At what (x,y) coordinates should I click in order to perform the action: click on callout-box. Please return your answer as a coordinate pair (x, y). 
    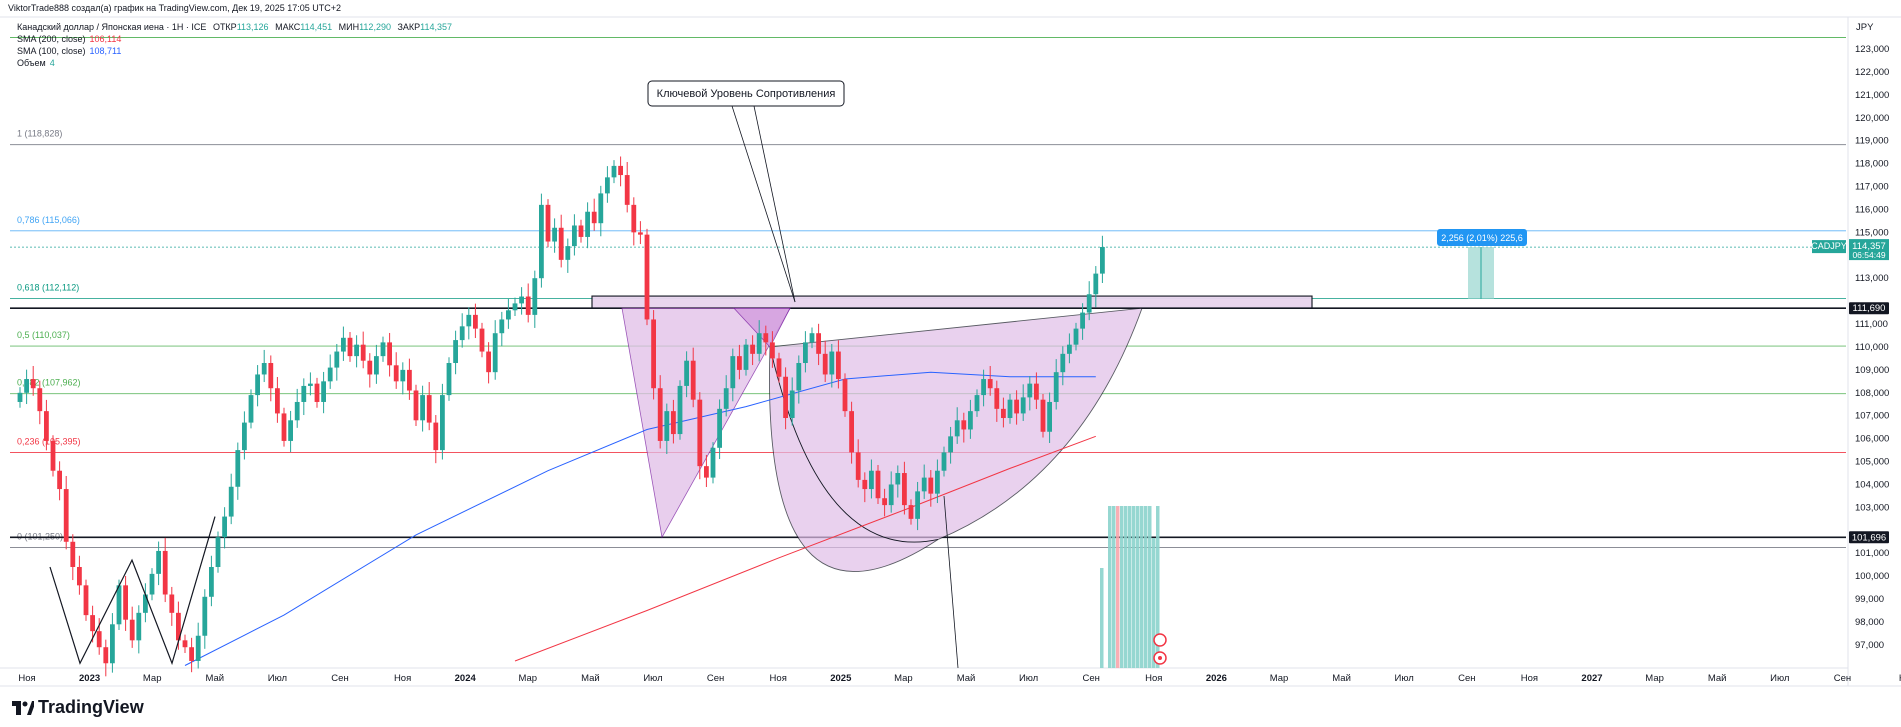
    Looking at the image, I should click on (746, 93).